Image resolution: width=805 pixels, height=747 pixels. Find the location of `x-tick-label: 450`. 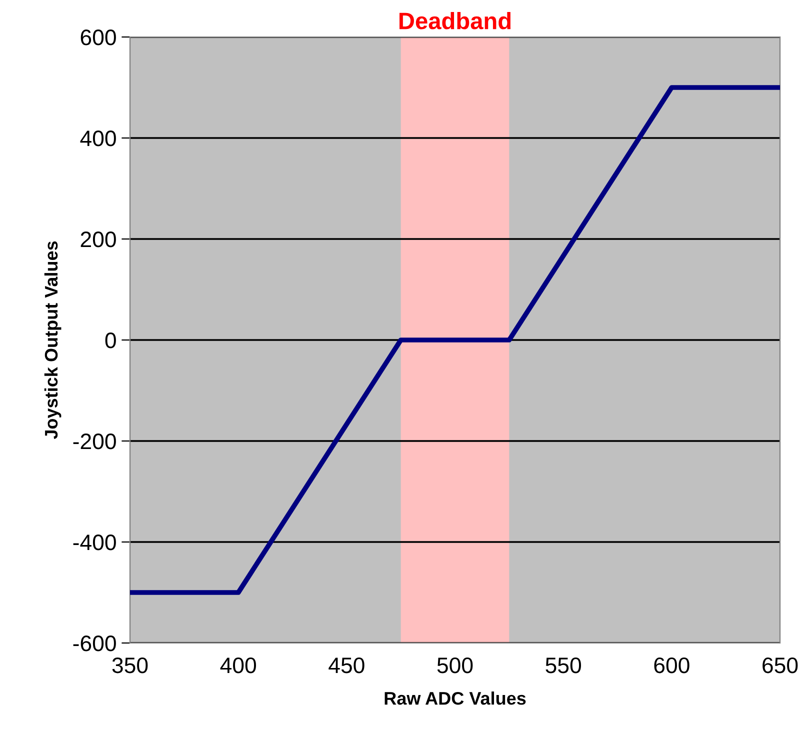

x-tick-label: 450 is located at coordinates (346, 665).